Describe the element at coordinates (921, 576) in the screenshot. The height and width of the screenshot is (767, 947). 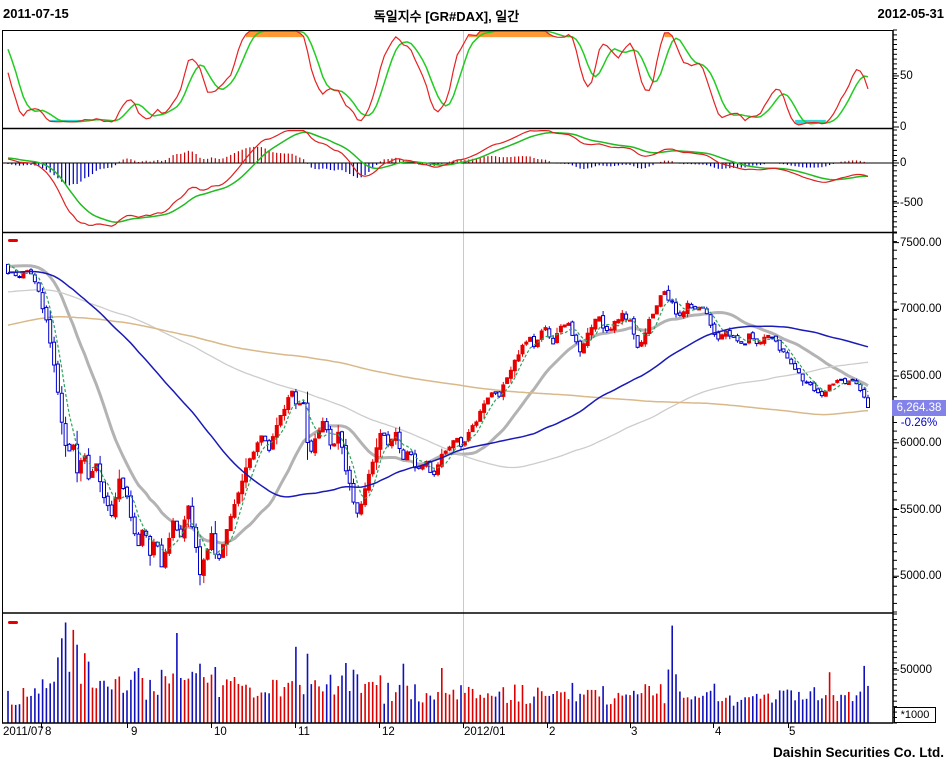
I see `price-axis-label: 5000.00` at that location.